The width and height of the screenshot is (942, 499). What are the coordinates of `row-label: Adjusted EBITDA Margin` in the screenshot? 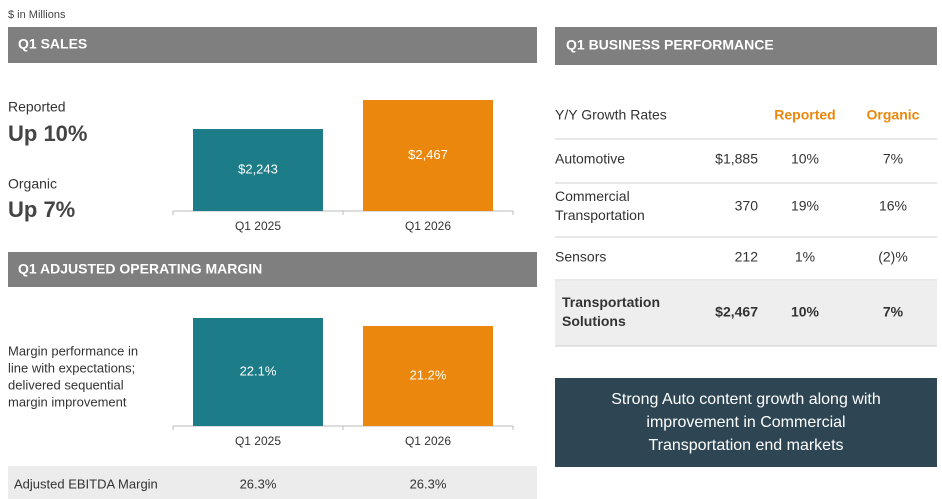 It's located at (86, 483).